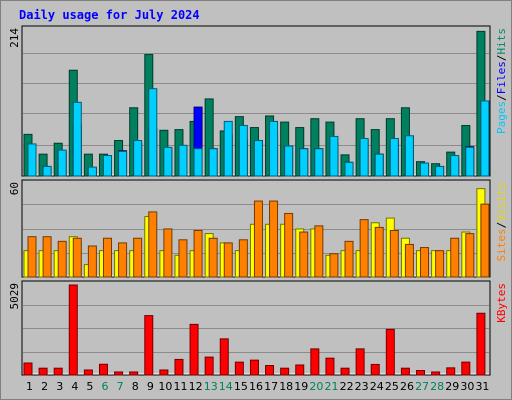 Image resolution: width=512 pixels, height=400 pixels. Describe the element at coordinates (501, 117) in the screenshot. I see `legend-item-hits-0: Pages` at that location.